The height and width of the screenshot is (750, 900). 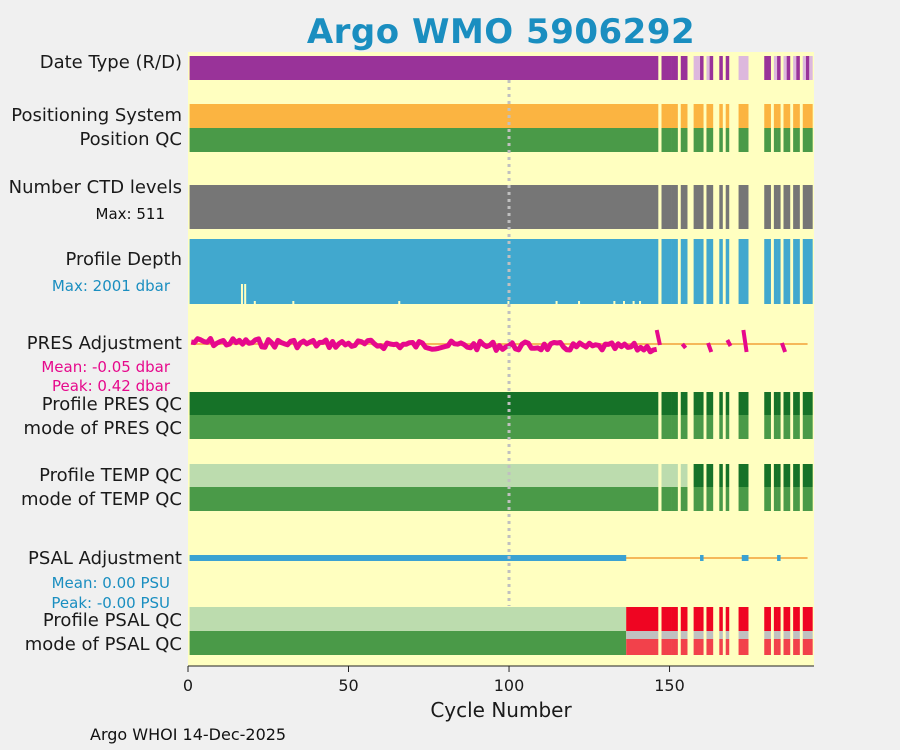 What do you see at coordinates (110, 603) in the screenshot?
I see `psal-peak-text: Peak: -0.00 PSU` at bounding box center [110, 603].